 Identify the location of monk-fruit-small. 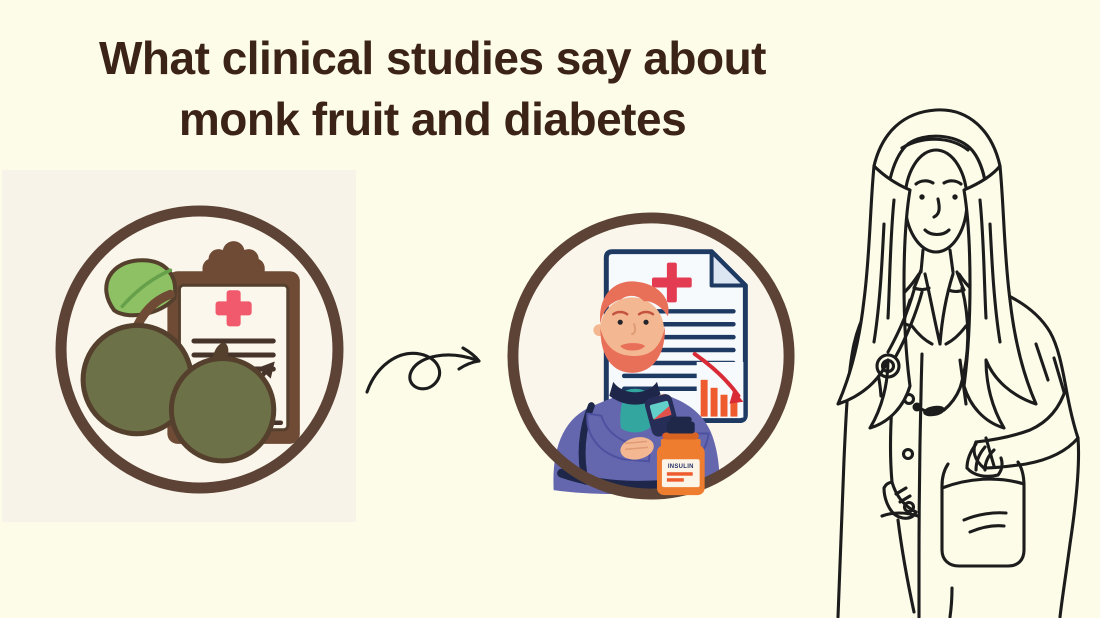
(222, 410).